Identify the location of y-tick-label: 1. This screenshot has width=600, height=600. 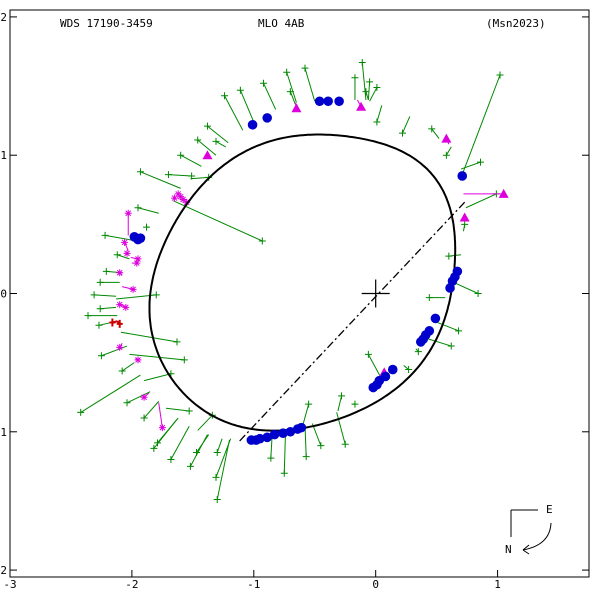
(3, 155).